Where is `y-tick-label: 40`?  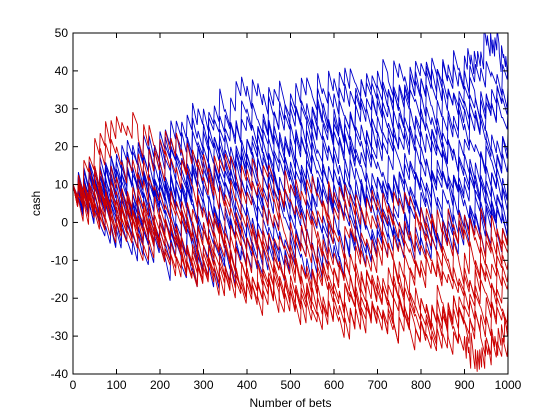
y-tick-label: 40 is located at coordinates (62, 71).